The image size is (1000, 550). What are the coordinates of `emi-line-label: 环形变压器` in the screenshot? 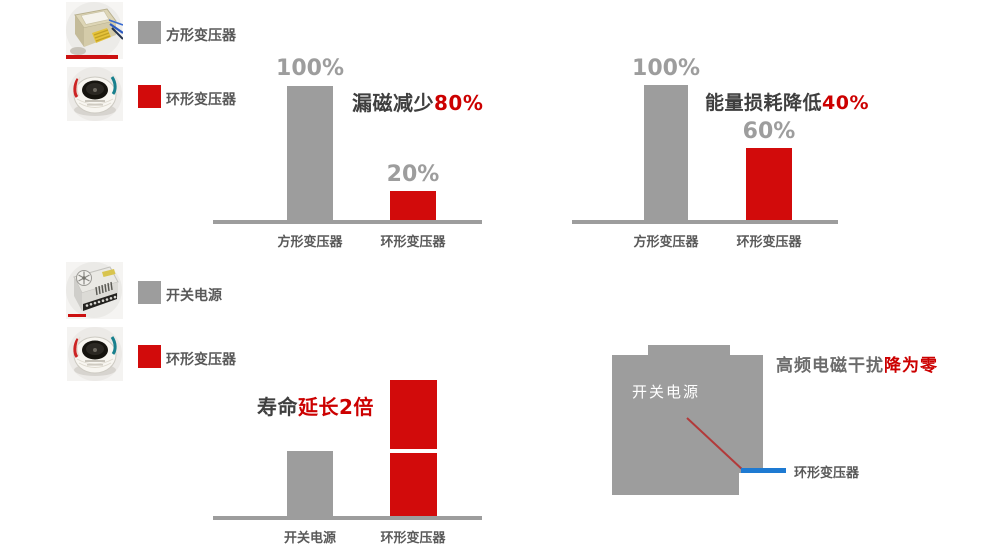 It's located at (827, 473).